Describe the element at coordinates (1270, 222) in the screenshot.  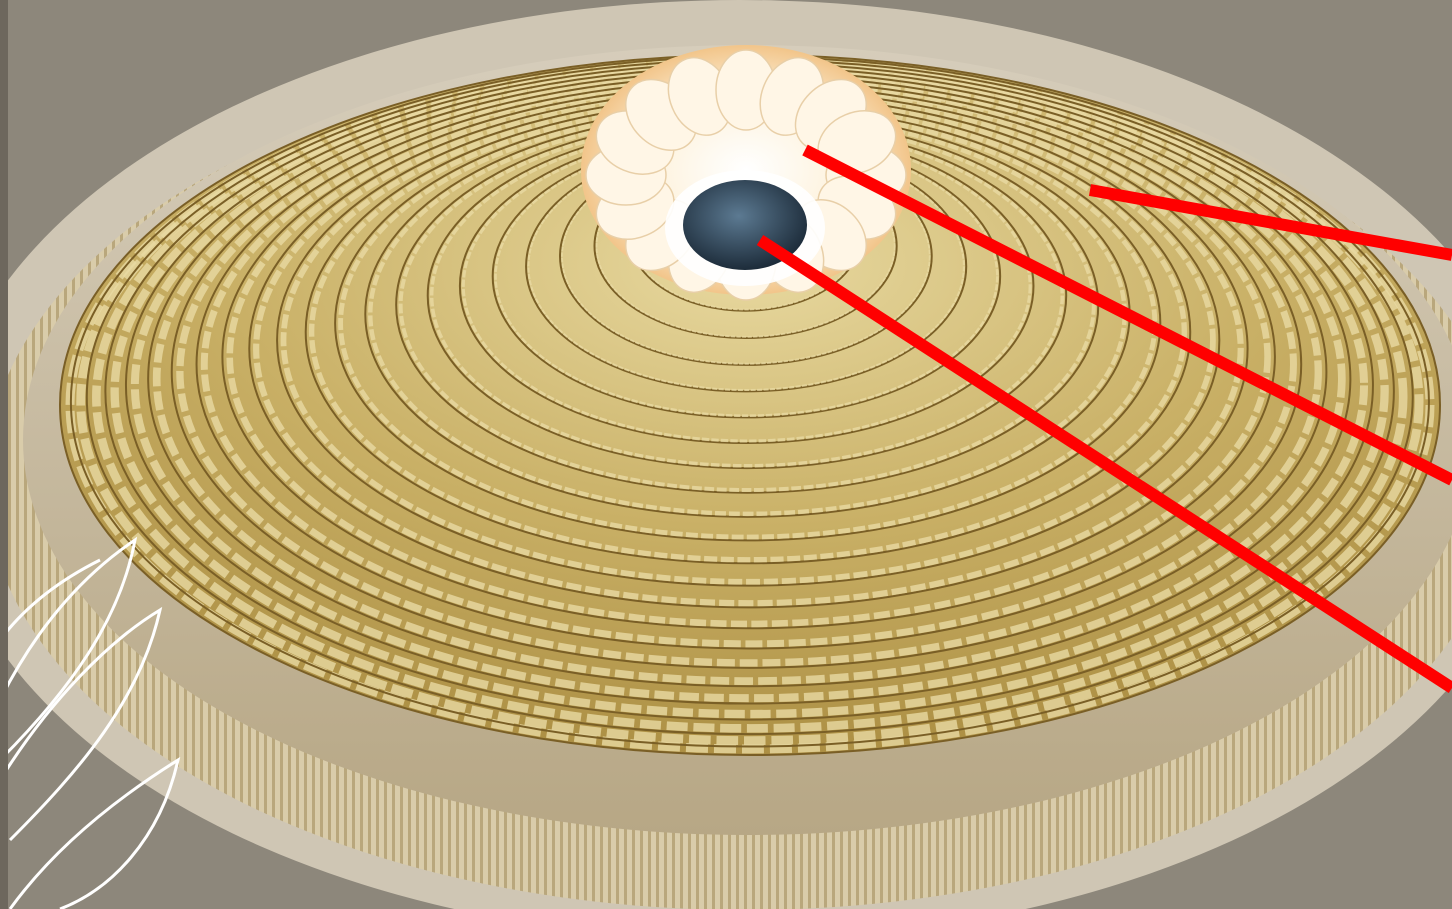
I see `red-line` at that location.